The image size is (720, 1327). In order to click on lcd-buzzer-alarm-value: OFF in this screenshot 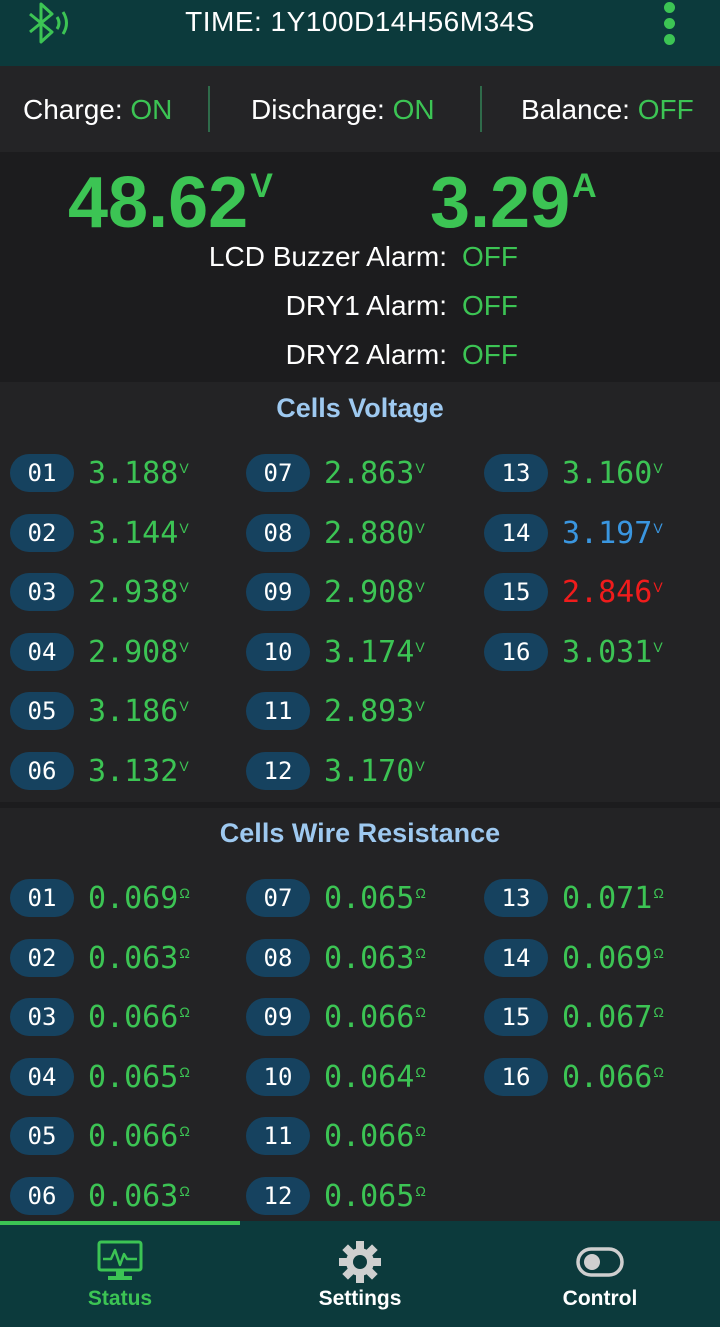, I will do `click(490, 256)`.